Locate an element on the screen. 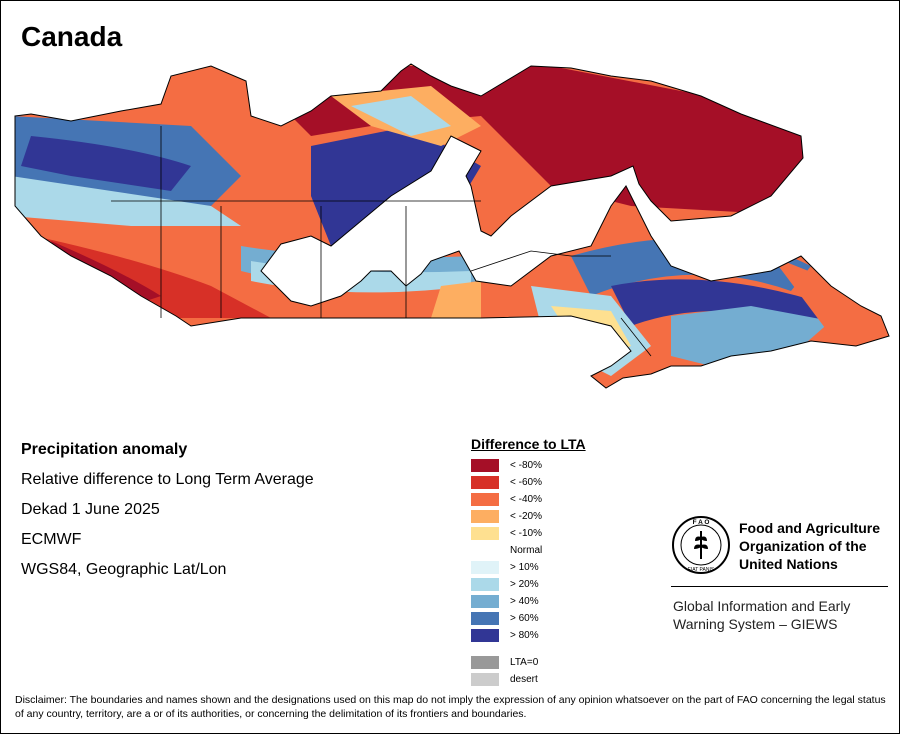 Image resolution: width=900 pixels, height=734 pixels. info-subtitle: Relative difference to Long Term Average is located at coordinates (167, 479).